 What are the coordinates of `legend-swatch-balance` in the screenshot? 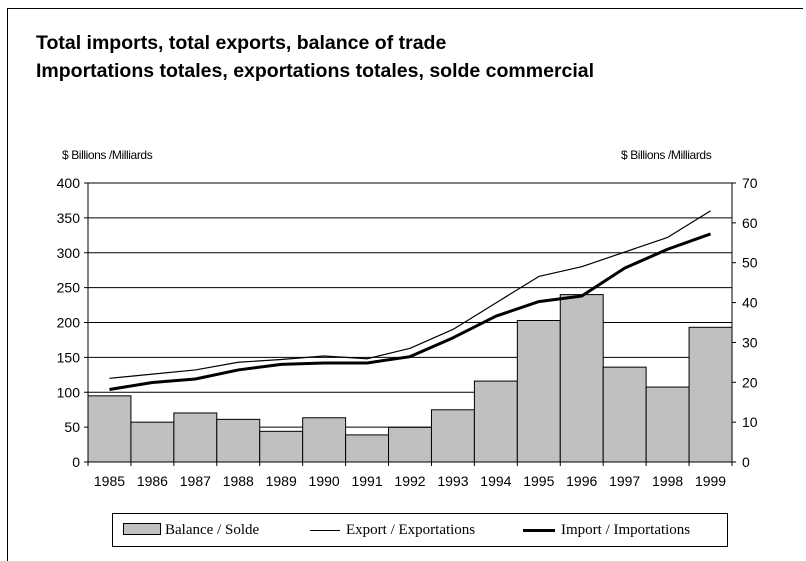 It's located at (142, 529).